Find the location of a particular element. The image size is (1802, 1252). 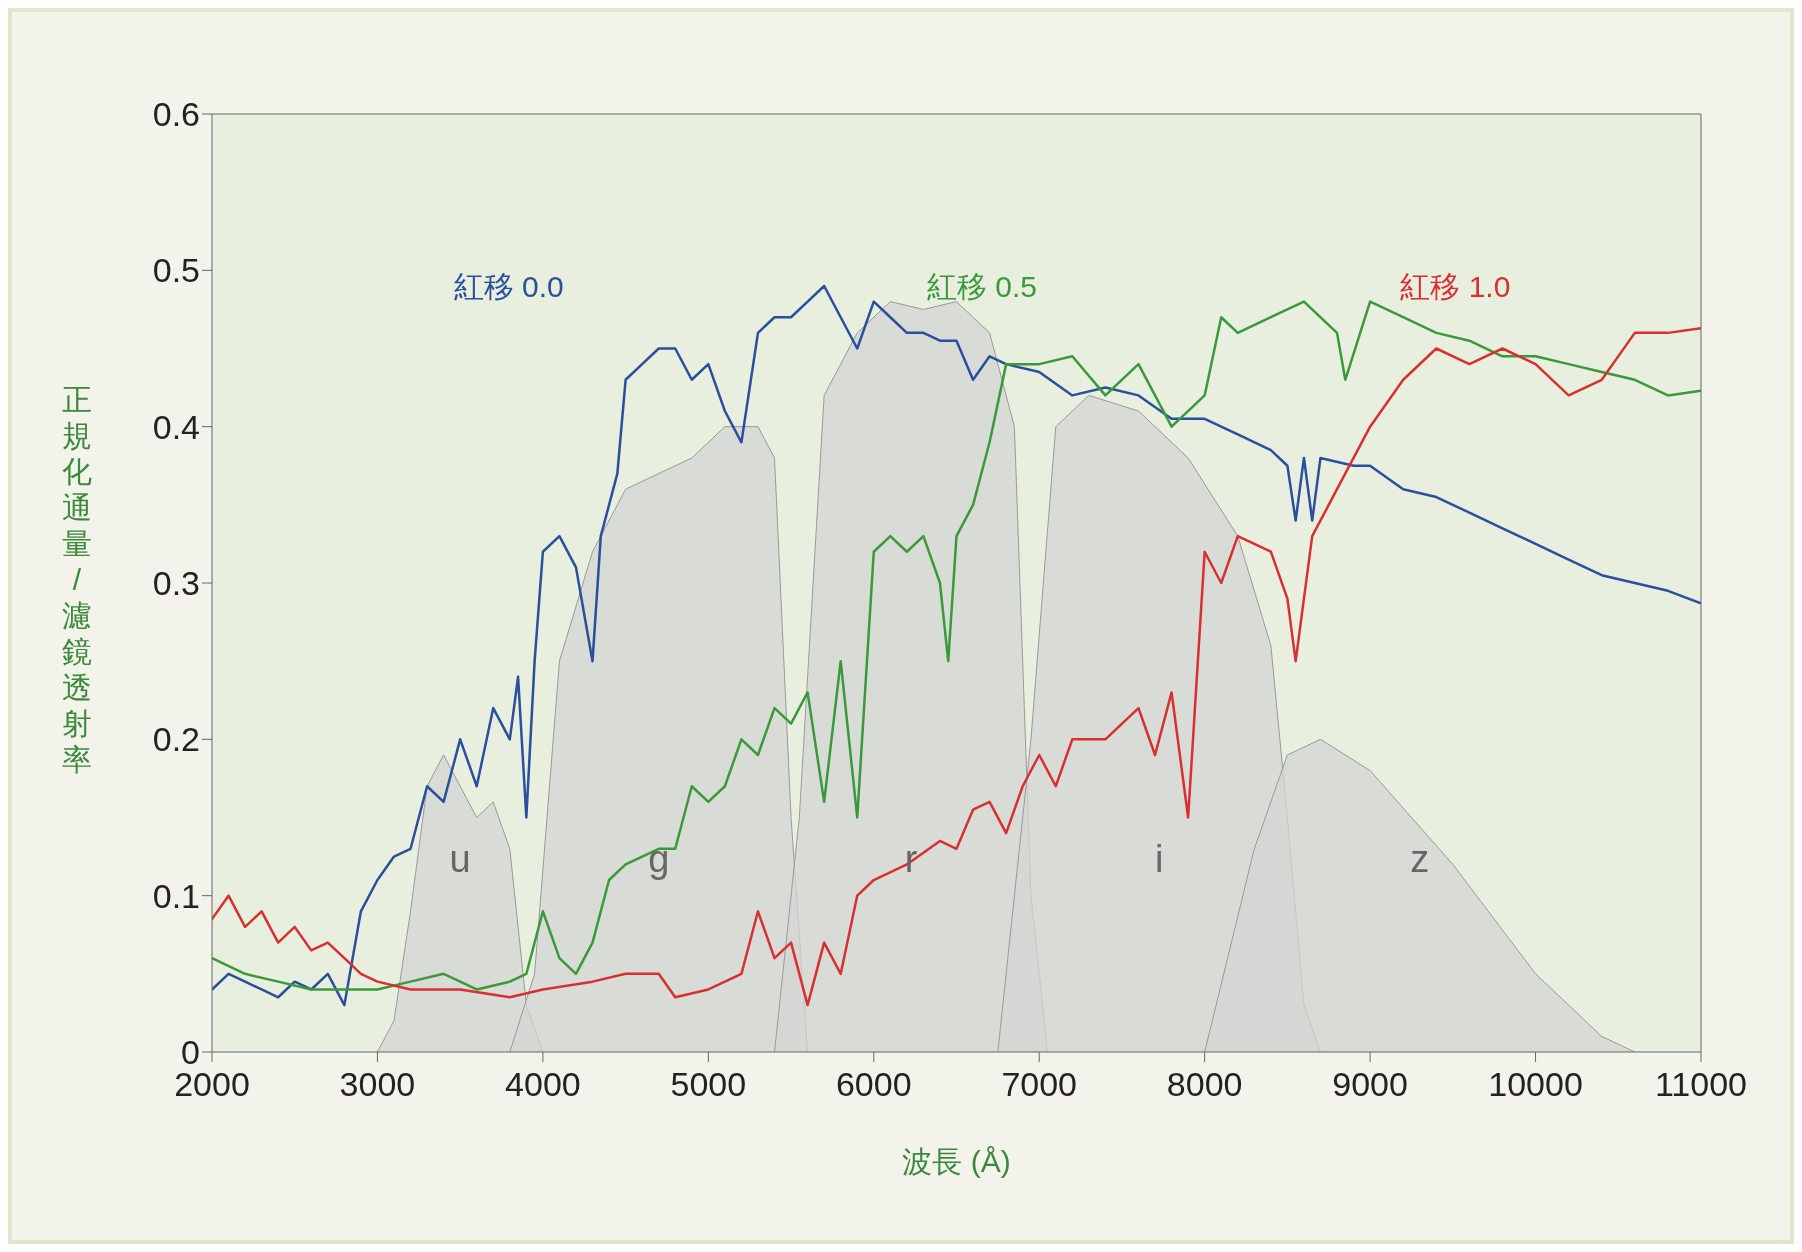

x-tick-label: 7000 is located at coordinates (1039, 1084).